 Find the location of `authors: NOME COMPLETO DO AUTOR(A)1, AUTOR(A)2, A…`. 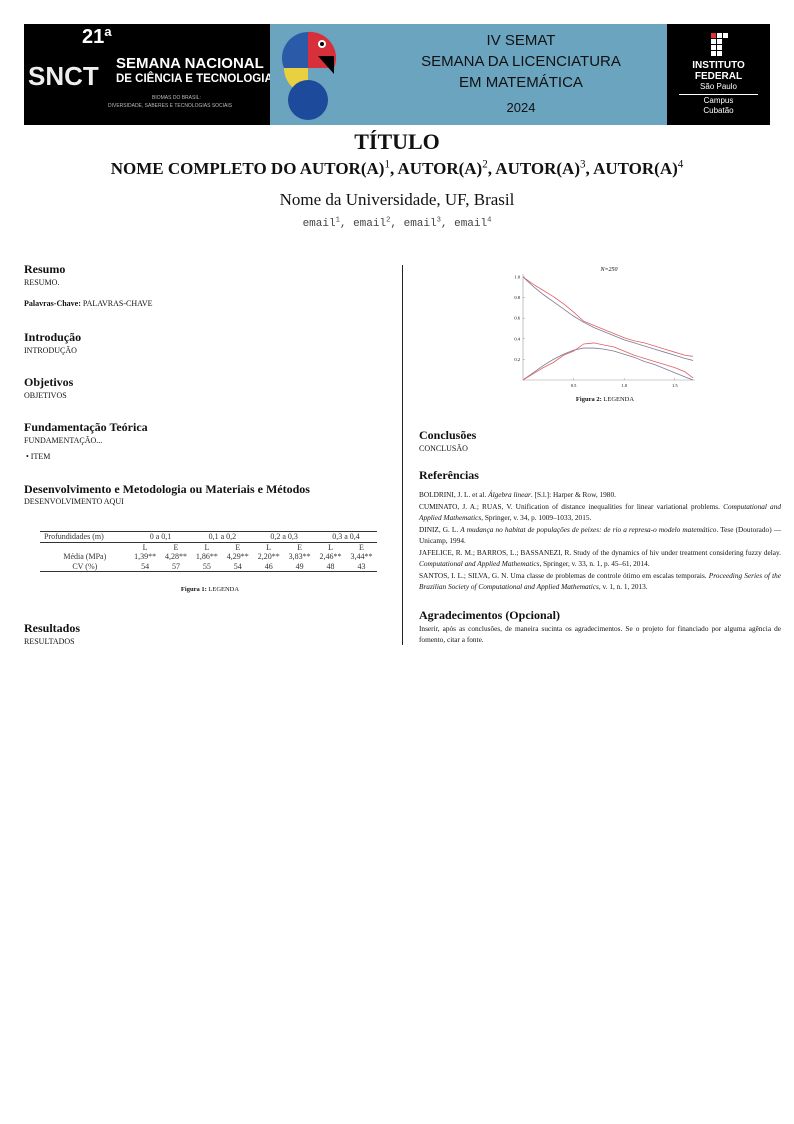

authors: NOME COMPLETO DO AUTOR(A)1, AUTOR(A)2, A… is located at coordinates (397, 169).